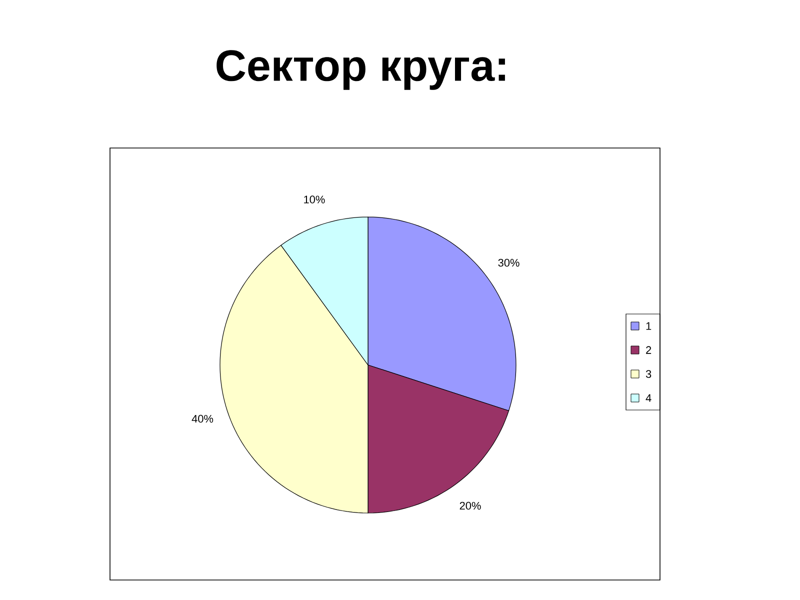 This screenshot has width=800, height=600. I want to click on legend-label: 4, so click(649, 398).